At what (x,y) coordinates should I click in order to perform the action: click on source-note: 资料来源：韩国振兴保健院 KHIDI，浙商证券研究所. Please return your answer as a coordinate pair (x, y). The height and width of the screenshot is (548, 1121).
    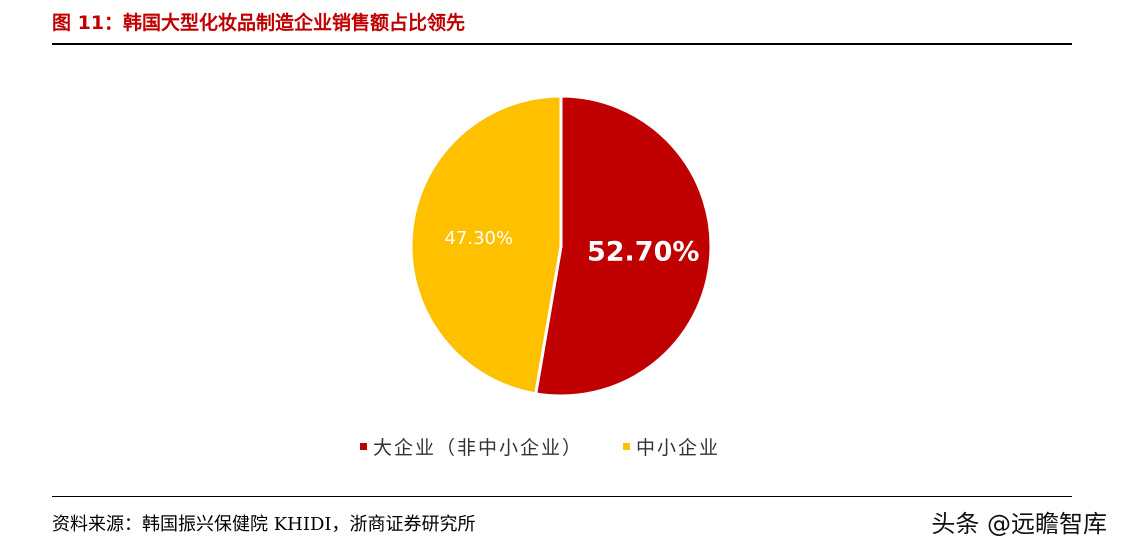
    Looking at the image, I should click on (264, 524).